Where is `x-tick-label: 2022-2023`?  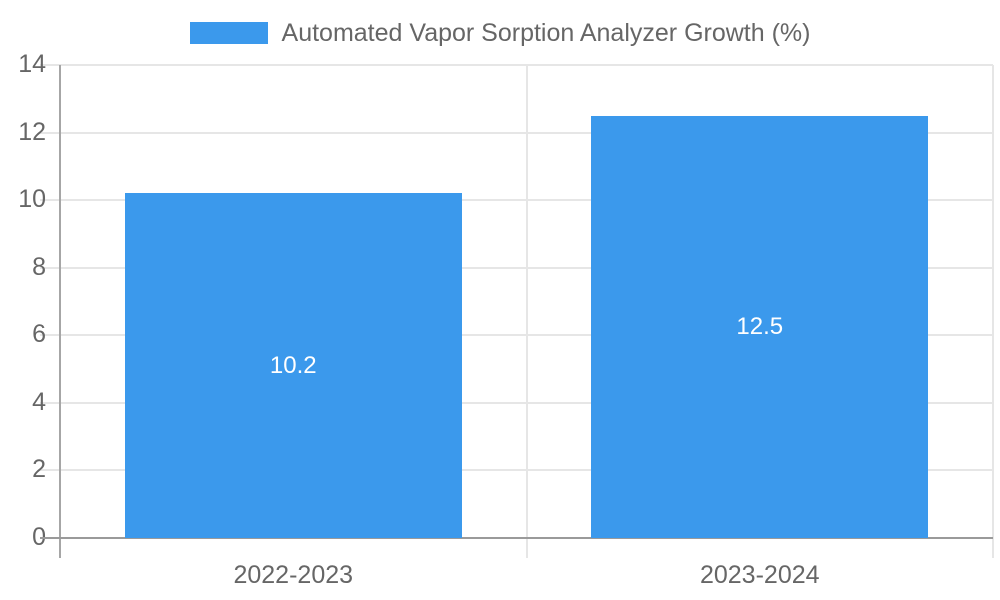
x-tick-label: 2022-2023 is located at coordinates (293, 575).